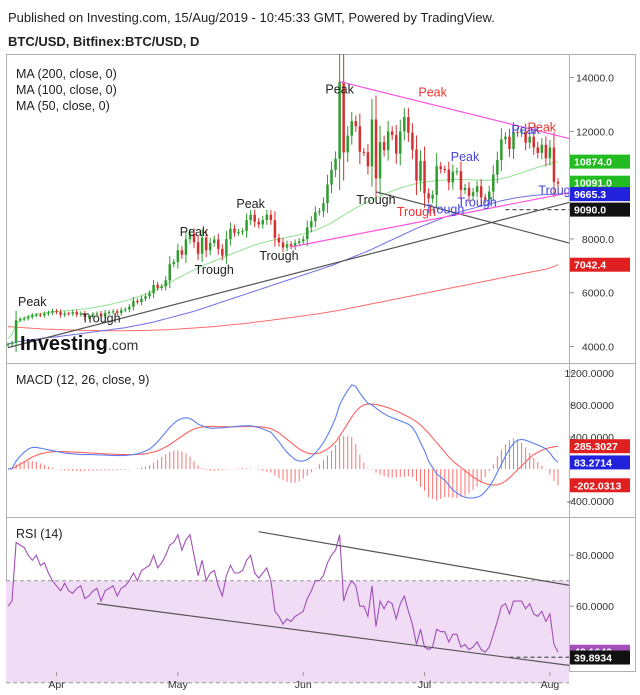 This screenshot has width=640, height=695. Describe the element at coordinates (589, 374) in the screenshot. I see `y-tick-label: 1200.0000` at that location.